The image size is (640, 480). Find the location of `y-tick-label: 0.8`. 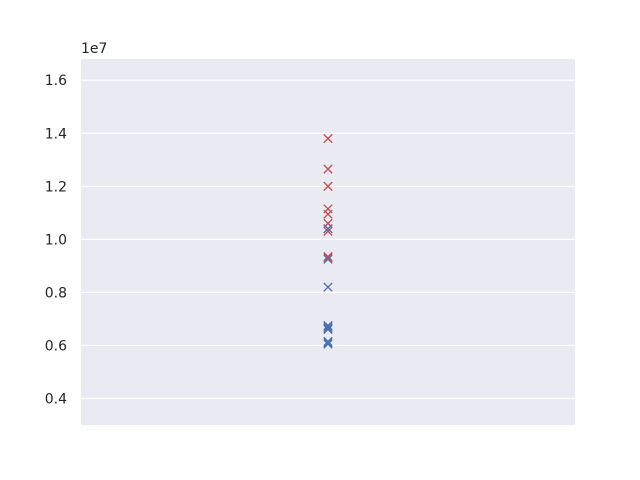

y-tick-label: 0.8 is located at coordinates (56, 293).